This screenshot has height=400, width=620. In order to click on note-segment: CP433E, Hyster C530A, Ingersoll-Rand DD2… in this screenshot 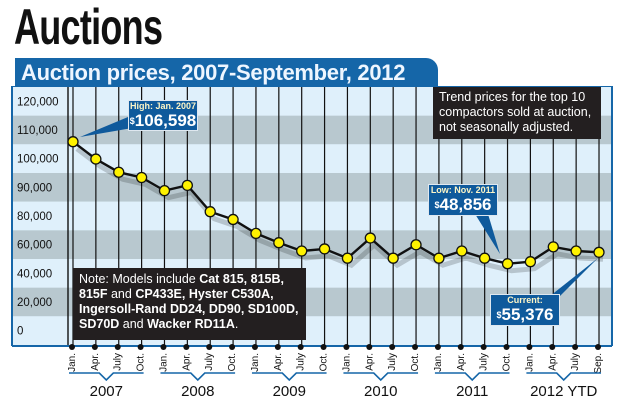, I will do `click(189, 309)`.